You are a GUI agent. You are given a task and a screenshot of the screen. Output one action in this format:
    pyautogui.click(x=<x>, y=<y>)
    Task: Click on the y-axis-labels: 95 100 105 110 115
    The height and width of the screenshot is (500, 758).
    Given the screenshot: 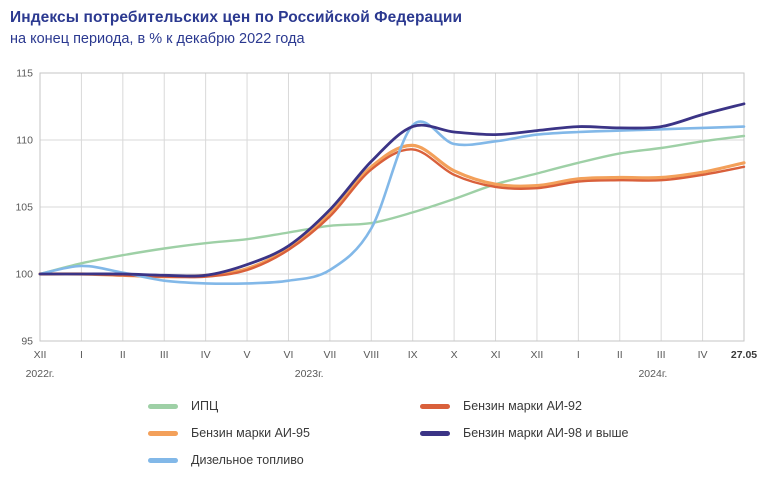 What is the action you would take?
    pyautogui.click(x=24, y=208)
    